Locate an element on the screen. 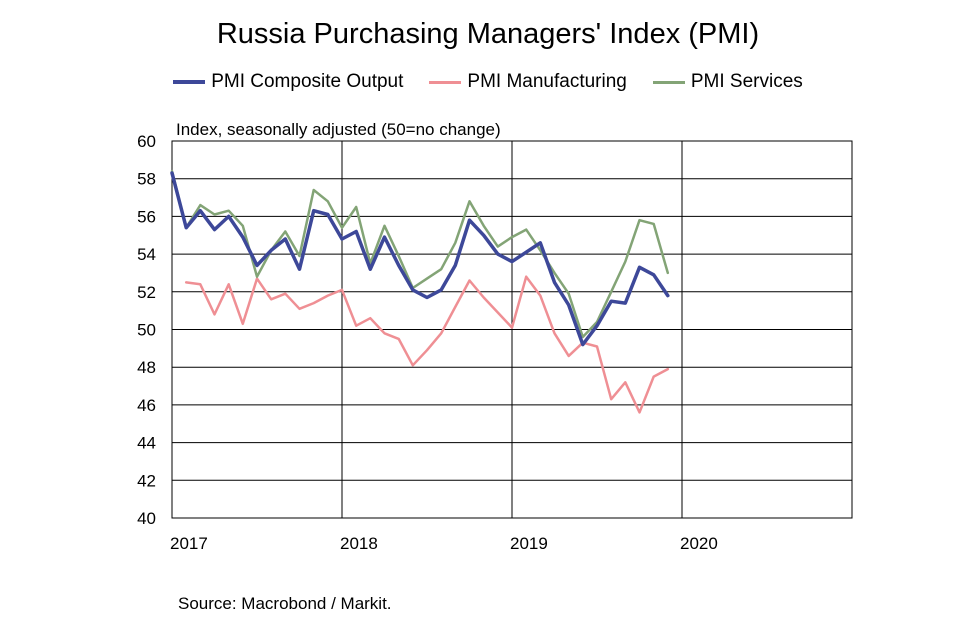  legend-label-services: PMI Services is located at coordinates (746, 81).